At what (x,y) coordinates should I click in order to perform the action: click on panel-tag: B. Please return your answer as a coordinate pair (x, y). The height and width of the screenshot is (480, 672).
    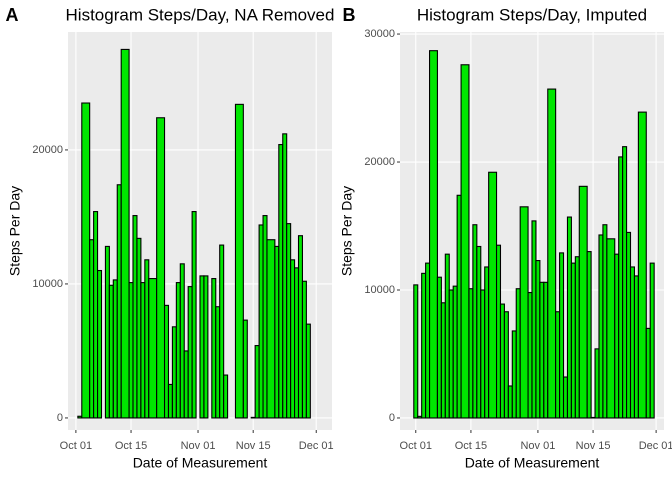
    Looking at the image, I should click on (349, 15).